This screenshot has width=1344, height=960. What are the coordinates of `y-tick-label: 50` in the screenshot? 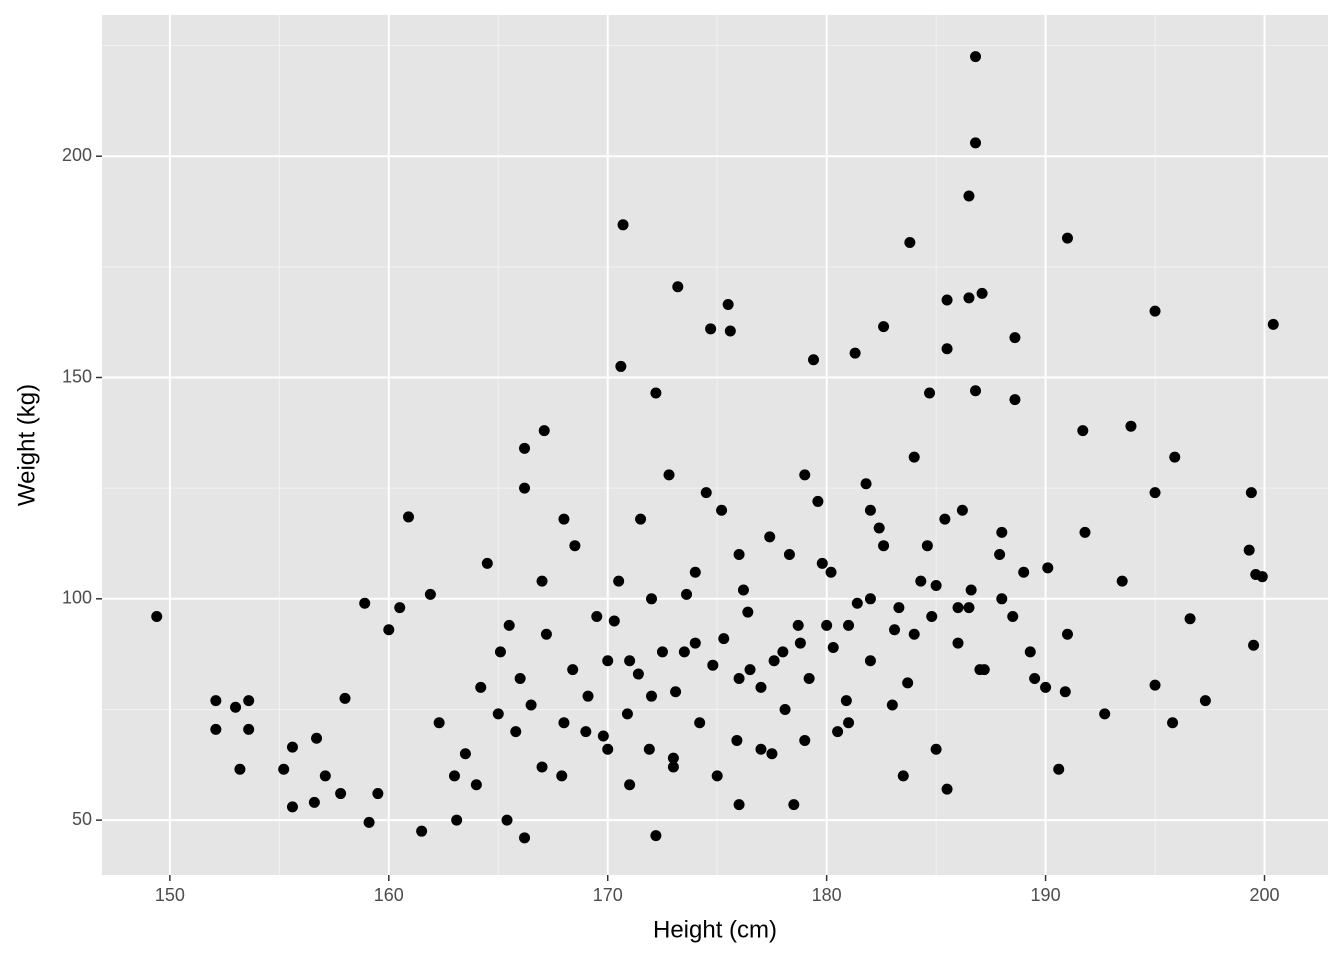 It's located at (82, 819).